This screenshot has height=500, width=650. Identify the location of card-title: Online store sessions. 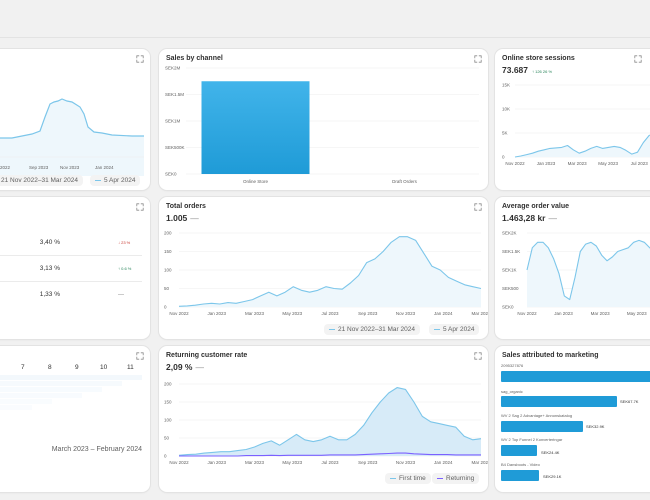
(538, 58).